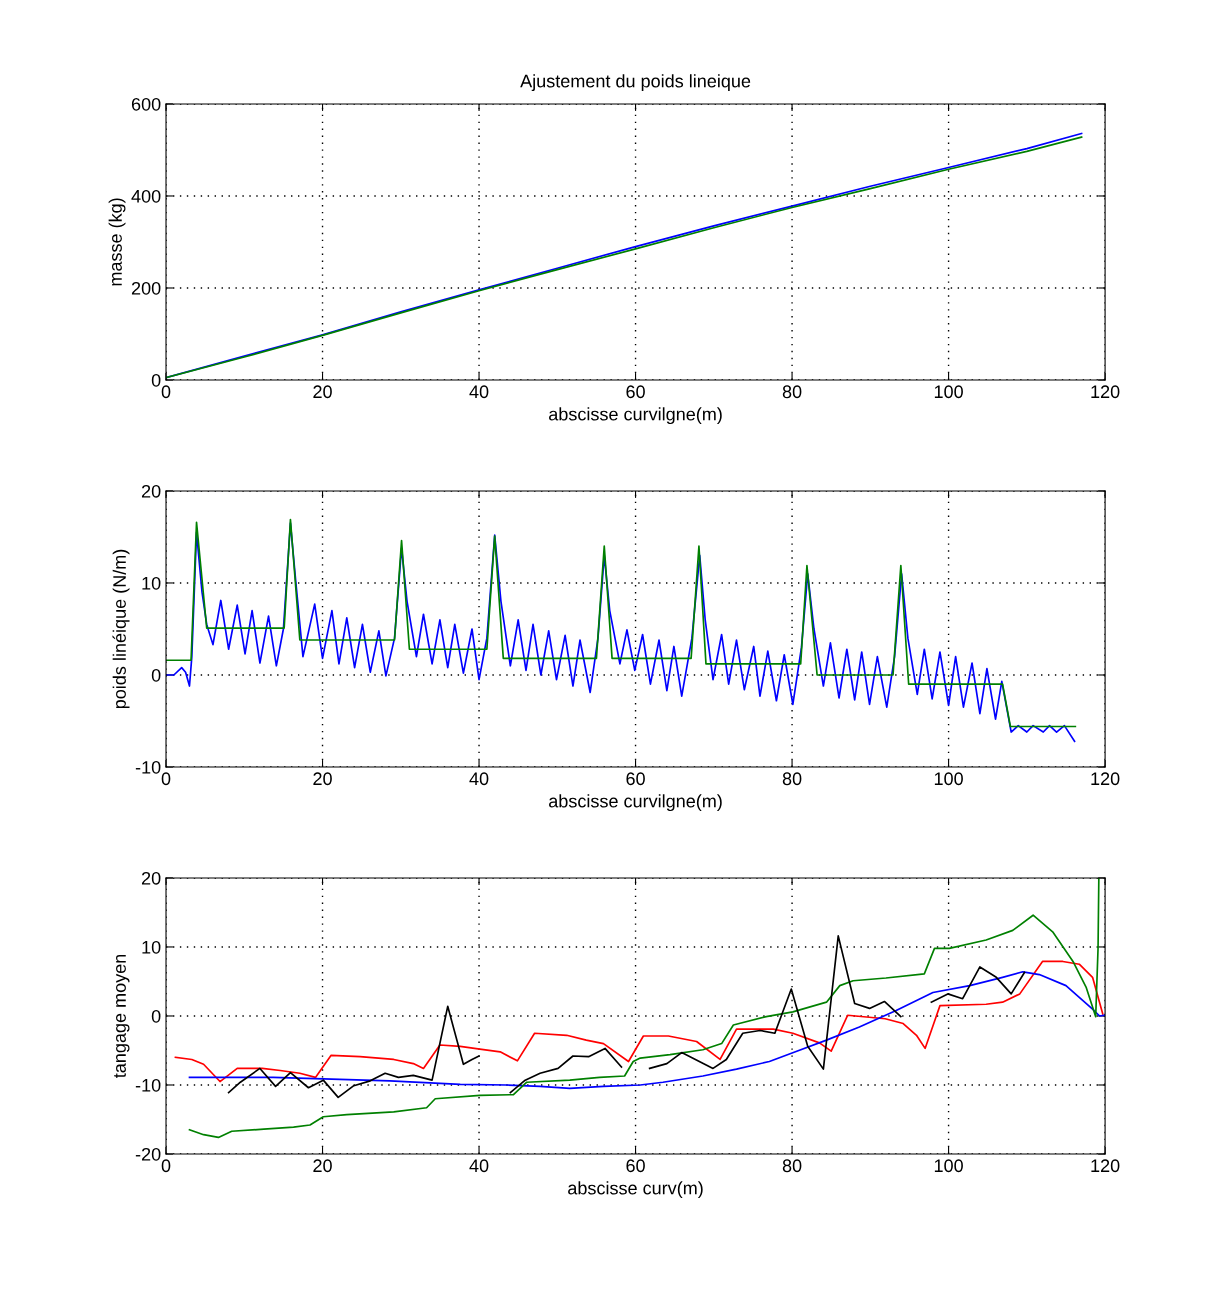 Image resolution: width=1218 pixels, height=1293 pixels. I want to click on y-axis-title: masse (kg), so click(117, 242).